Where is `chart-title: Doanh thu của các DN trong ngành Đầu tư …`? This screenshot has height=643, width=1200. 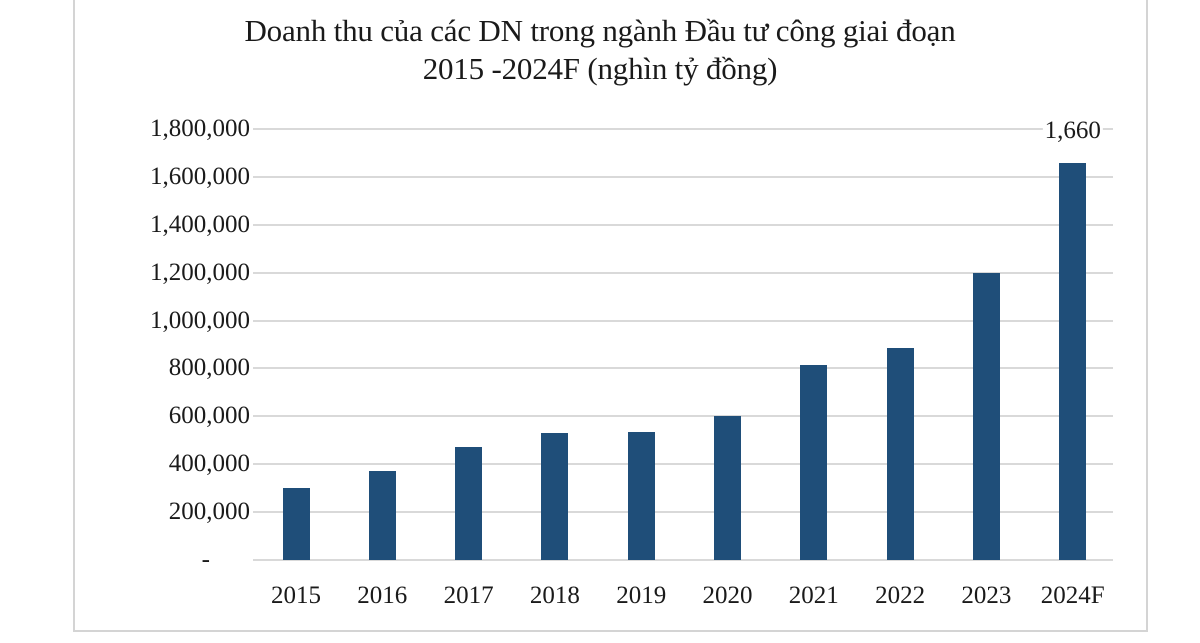 chart-title: Doanh thu của các DN trong ngành Đầu tư … is located at coordinates (600, 50).